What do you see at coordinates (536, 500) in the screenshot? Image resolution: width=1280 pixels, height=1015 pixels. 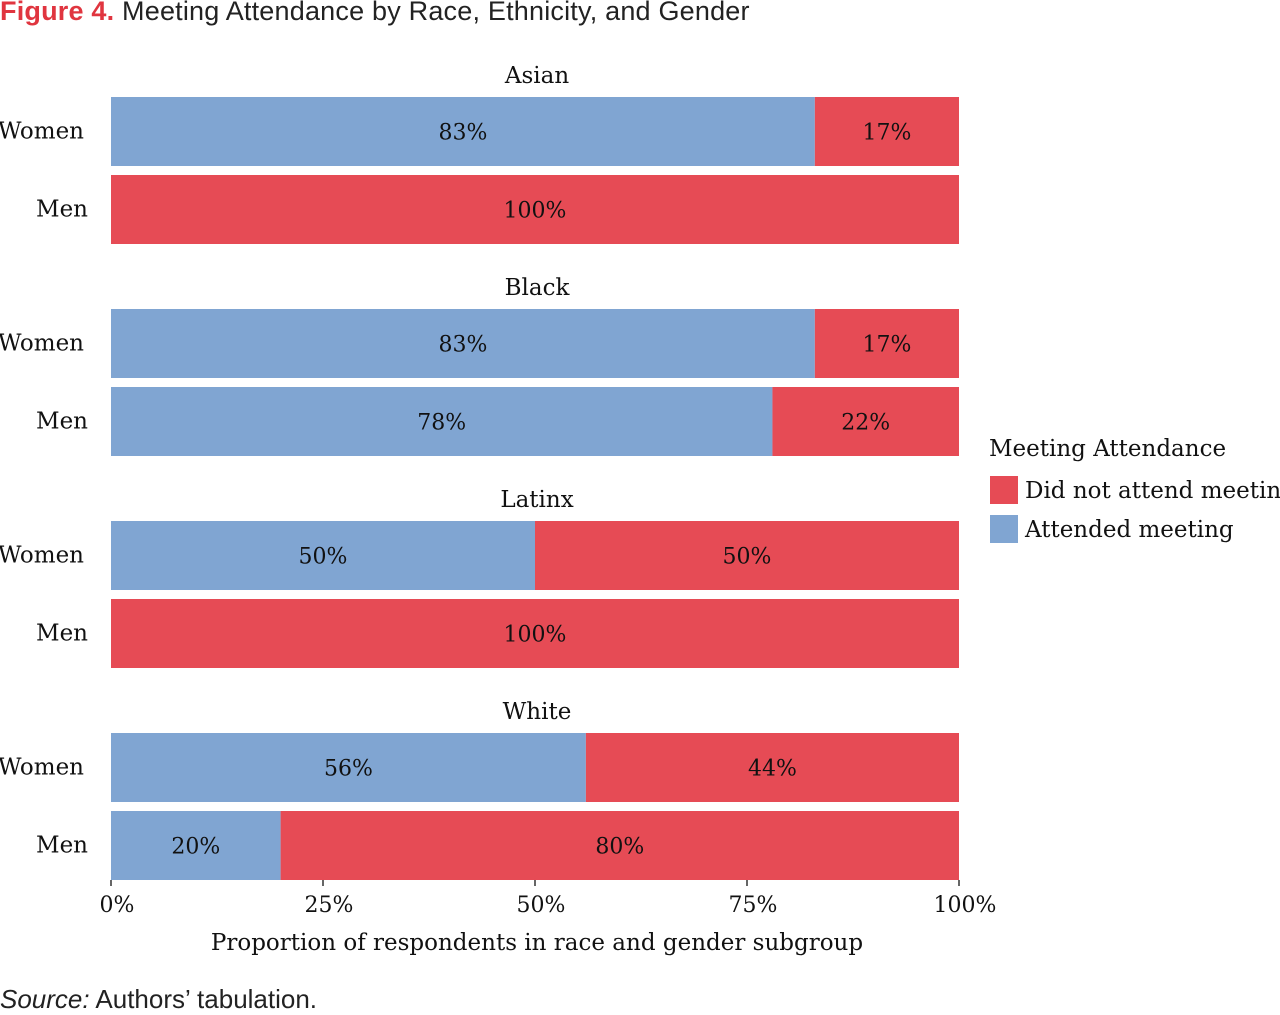 I see `panel-title: Latinx` at bounding box center [536, 500].